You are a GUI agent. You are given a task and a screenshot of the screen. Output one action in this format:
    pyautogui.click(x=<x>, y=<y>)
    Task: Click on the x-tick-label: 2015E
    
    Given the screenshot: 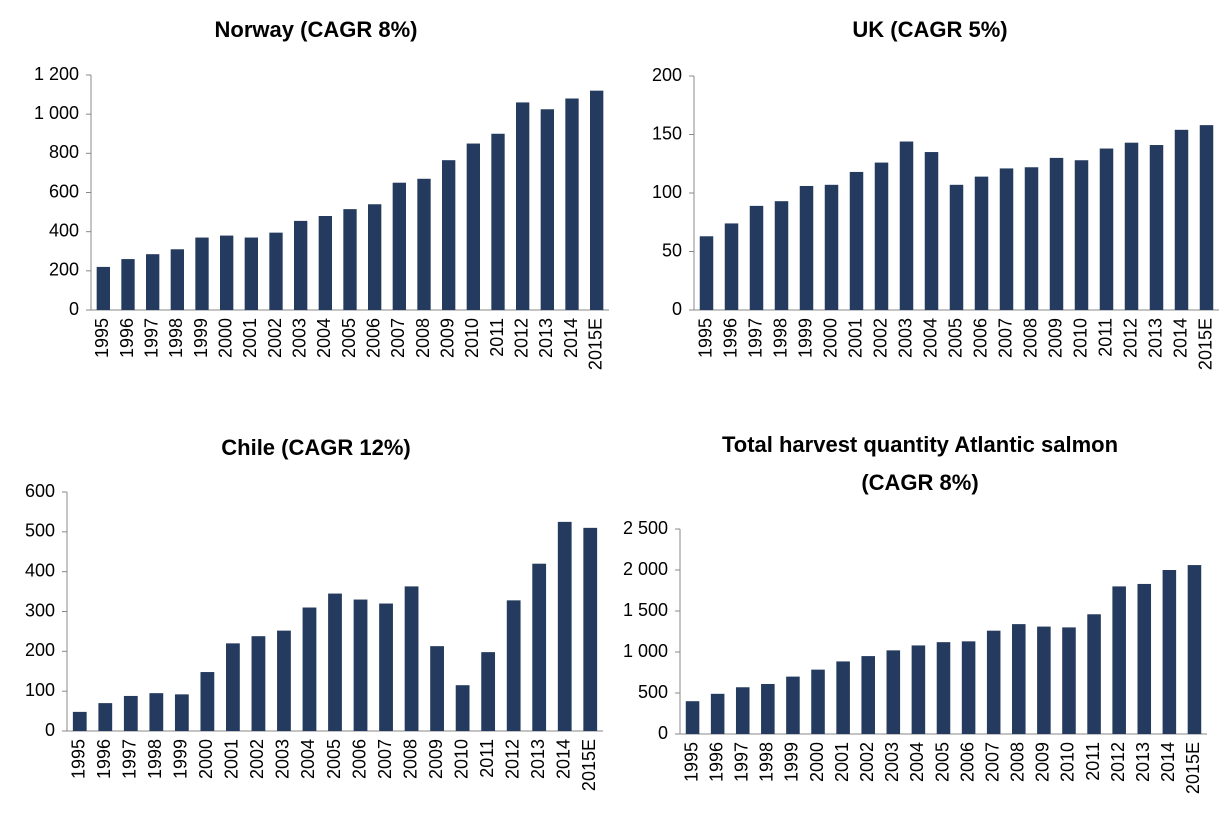 What is the action you would take?
    pyautogui.click(x=1193, y=768)
    